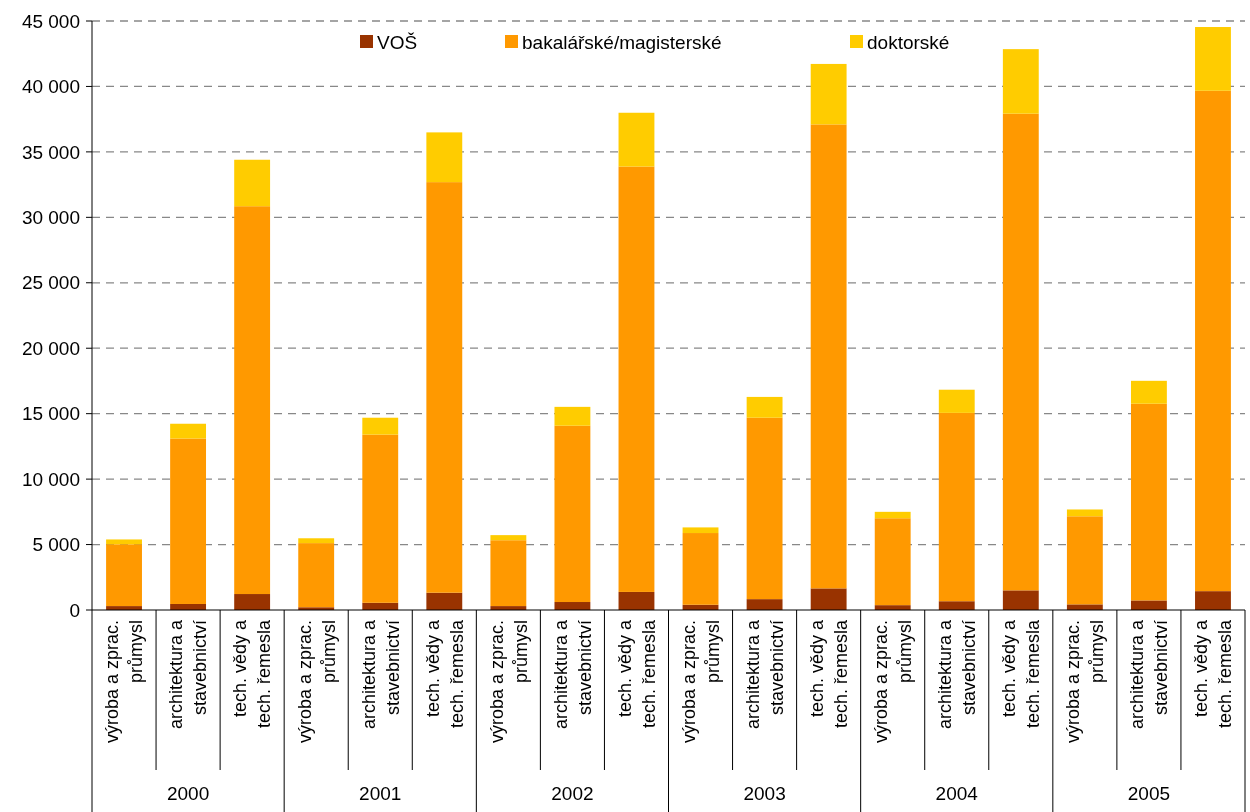 The image size is (1250, 812). Describe the element at coordinates (50, 283) in the screenshot. I see `y-tick-label: 25 000` at that location.